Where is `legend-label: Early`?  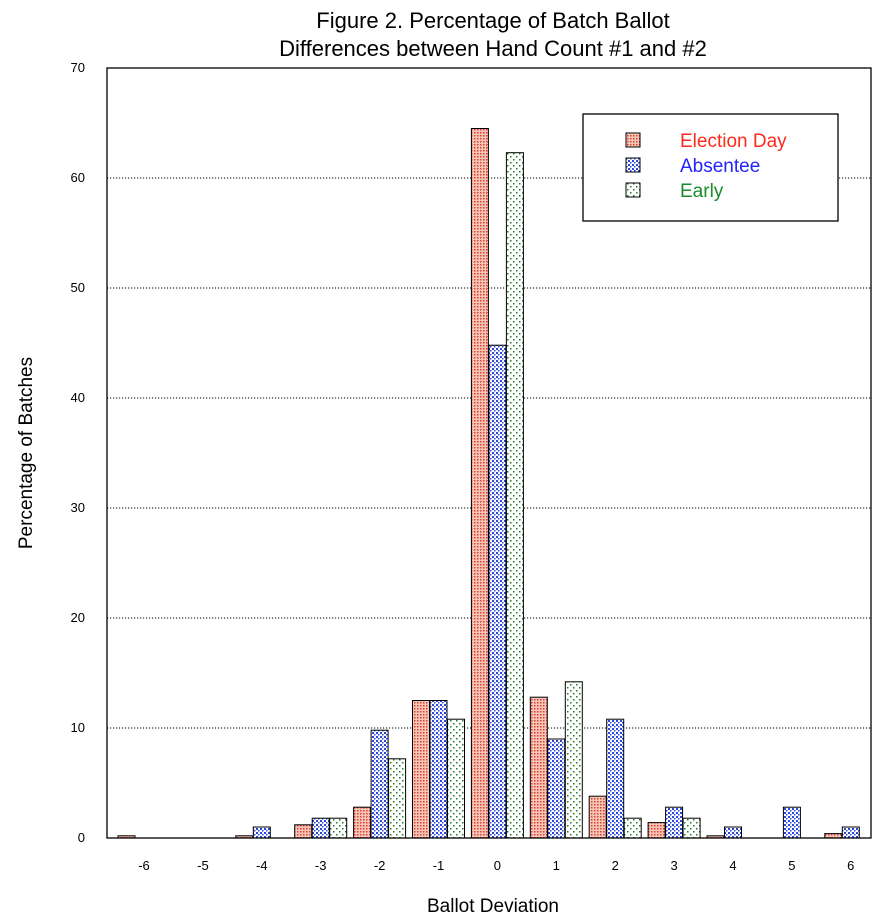
legend-label: Early is located at coordinates (702, 191).